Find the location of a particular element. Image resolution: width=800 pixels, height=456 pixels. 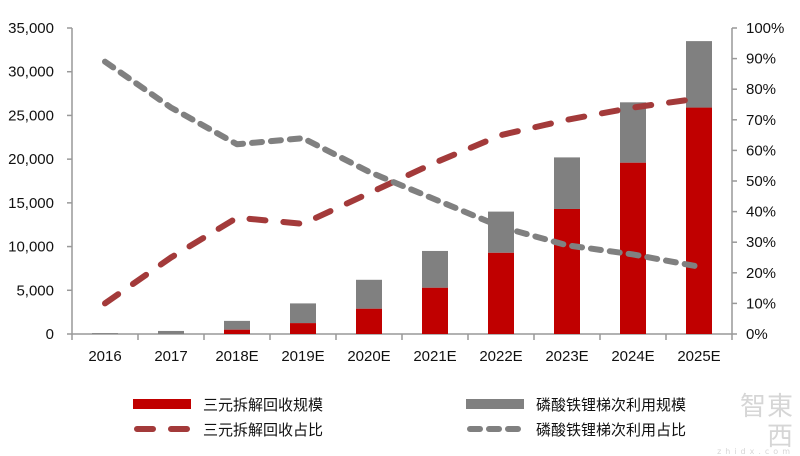

right-tick-label: 70% is located at coordinates (761, 120).